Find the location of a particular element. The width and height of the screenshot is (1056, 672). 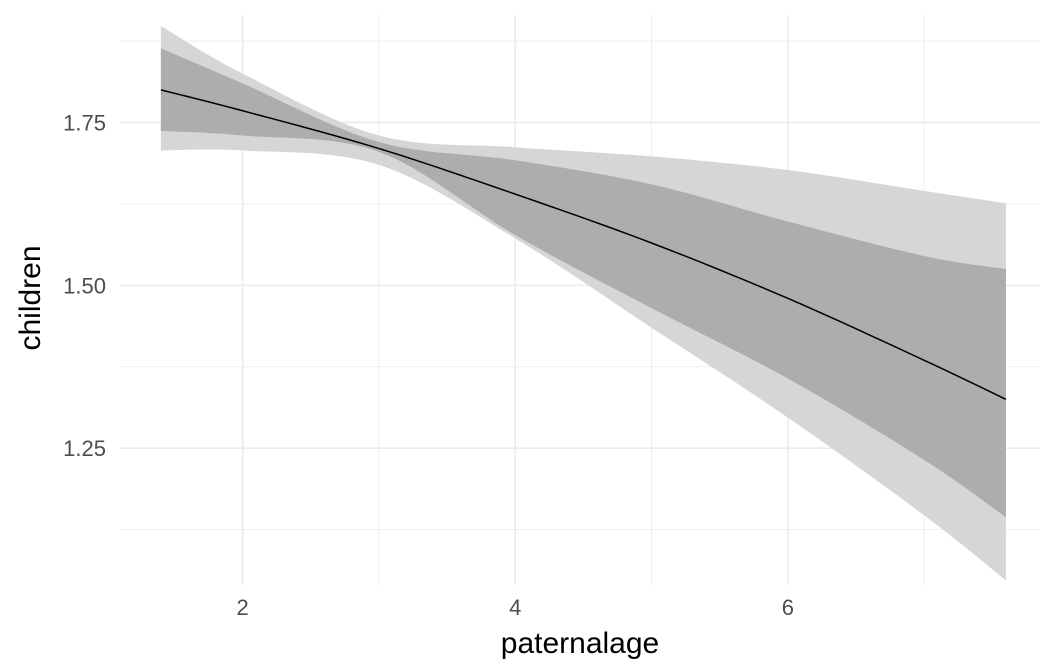

x-tick-label: 6 is located at coordinates (788, 607).